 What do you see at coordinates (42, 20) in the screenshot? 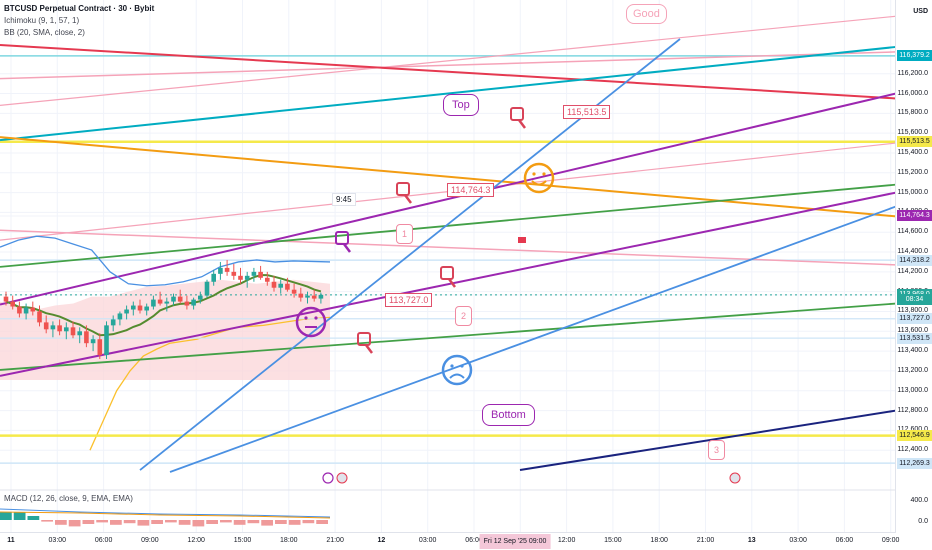
I see `legend-ichimoku: Ichimoku (9, 1, 57, 1)` at bounding box center [42, 20].